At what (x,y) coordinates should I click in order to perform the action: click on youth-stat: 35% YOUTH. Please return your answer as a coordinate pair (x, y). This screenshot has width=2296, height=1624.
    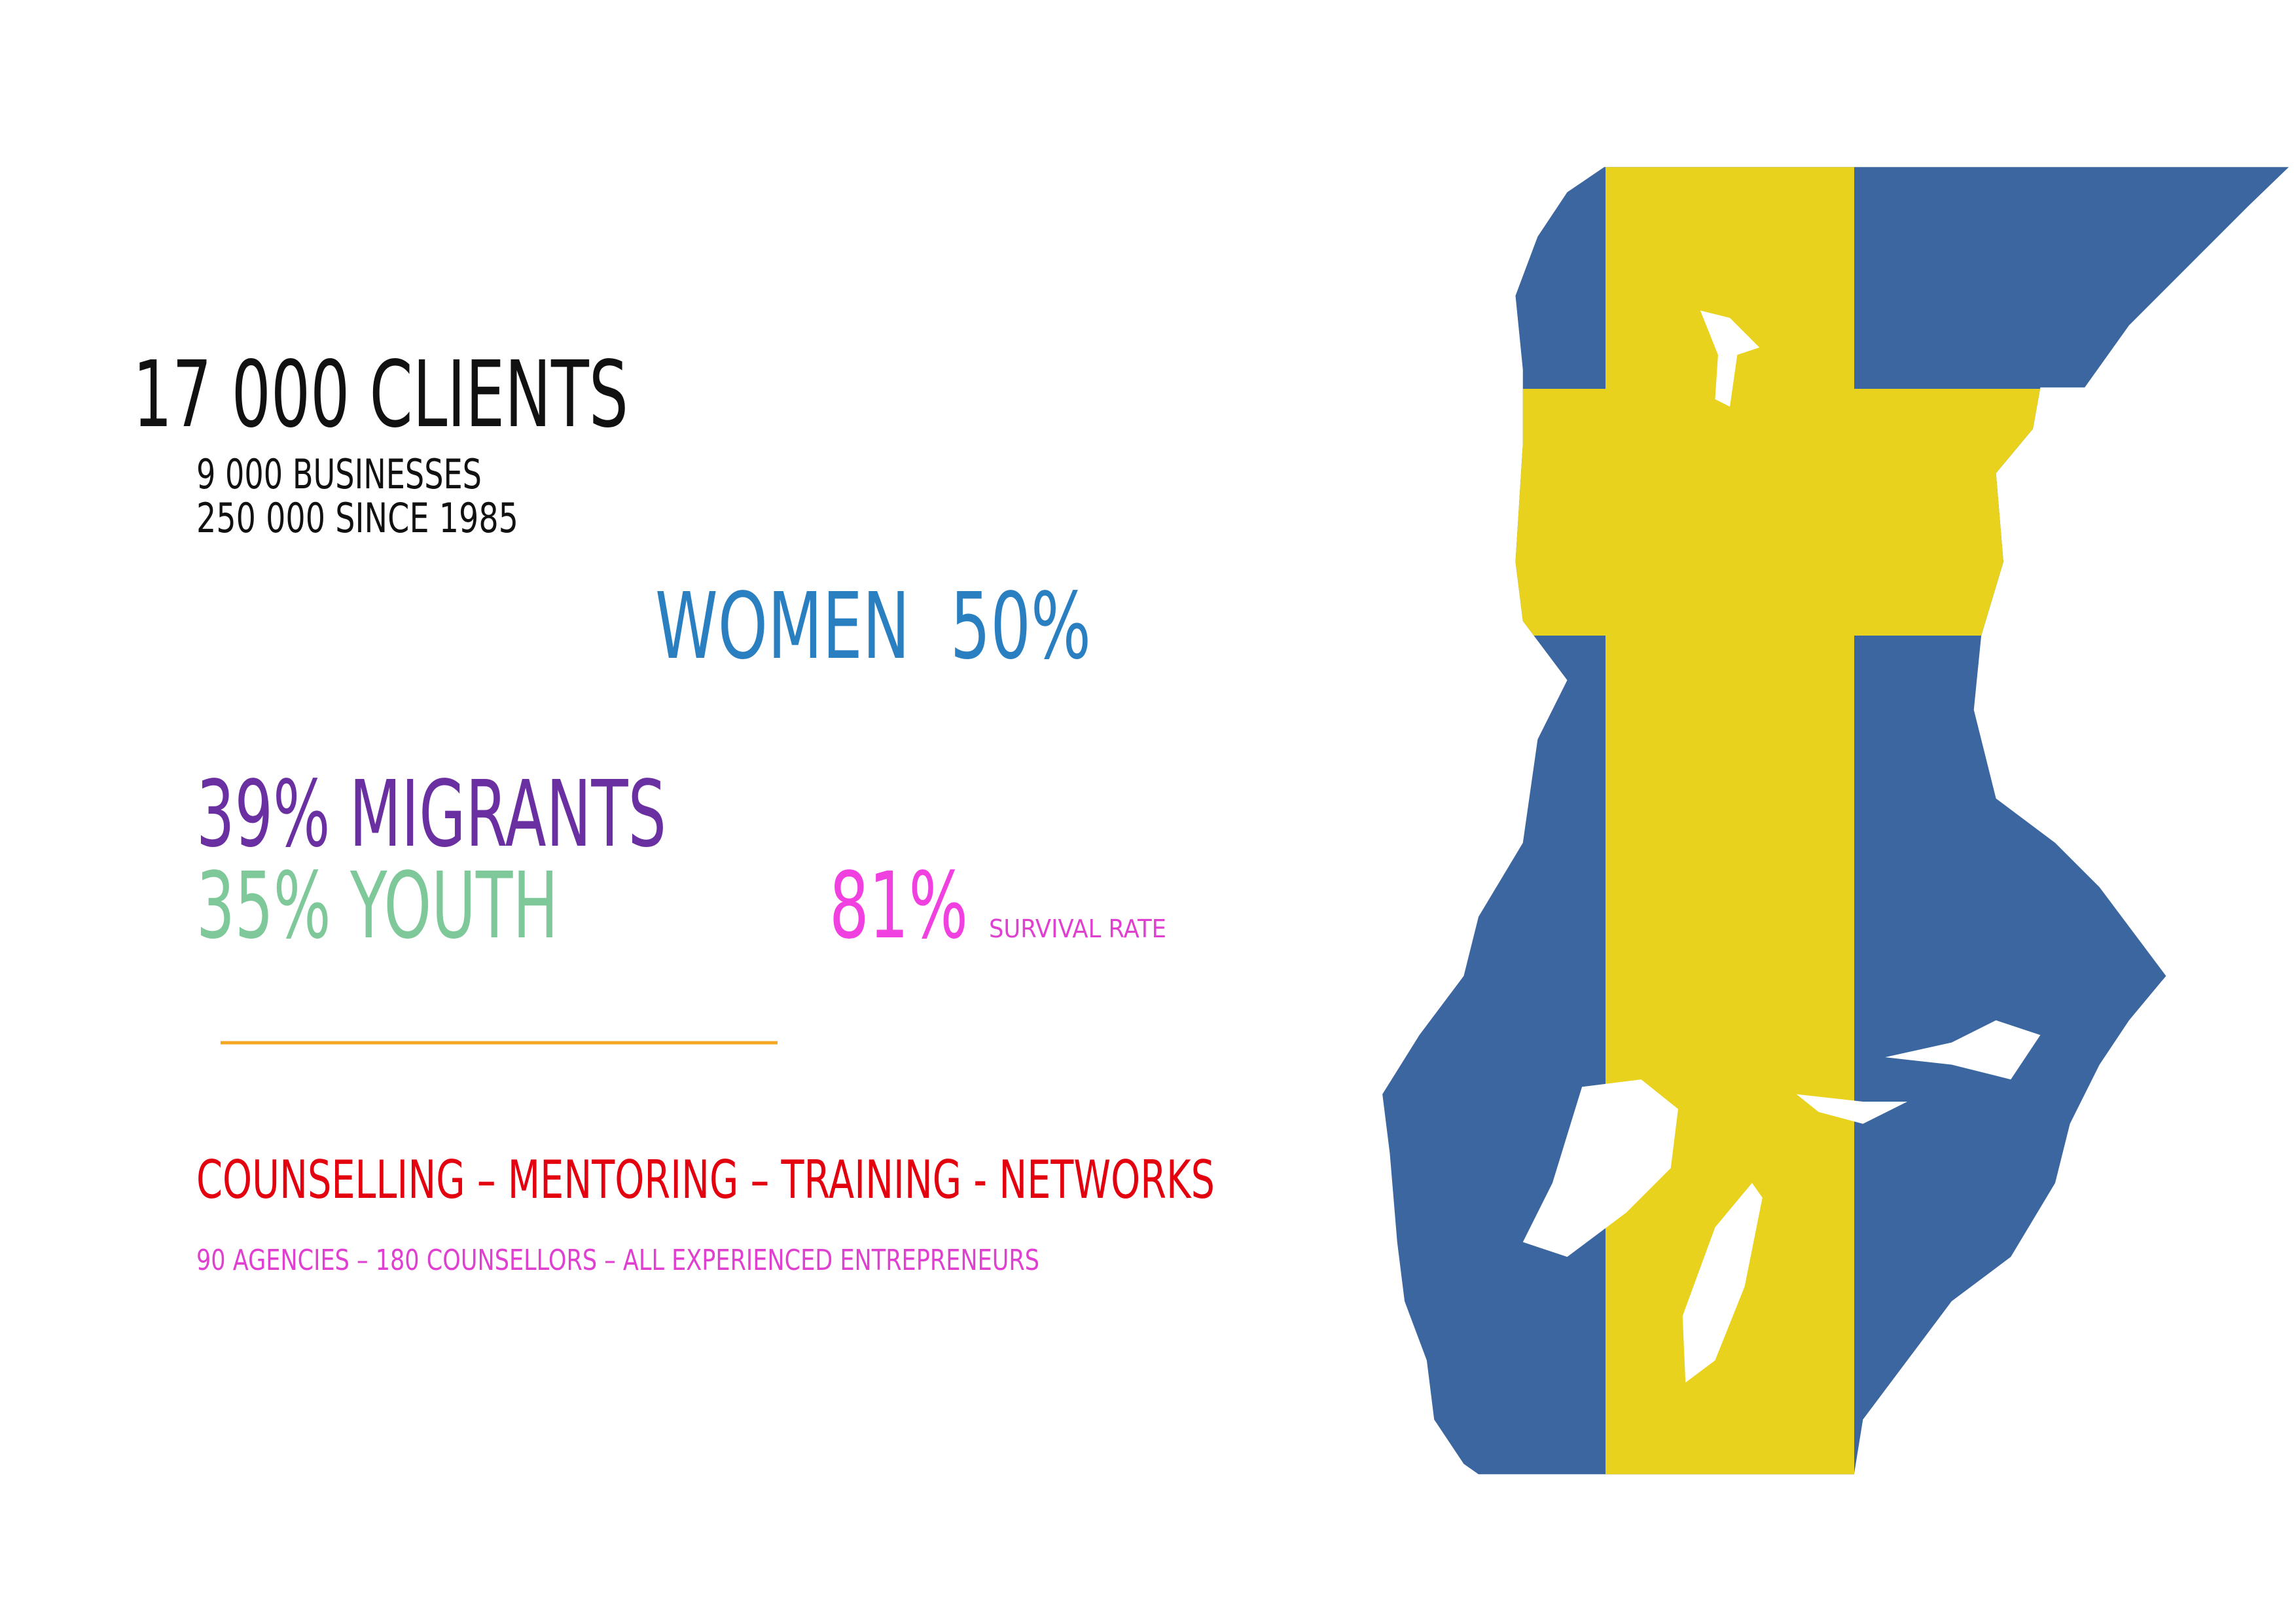
    Looking at the image, I should click on (377, 906).